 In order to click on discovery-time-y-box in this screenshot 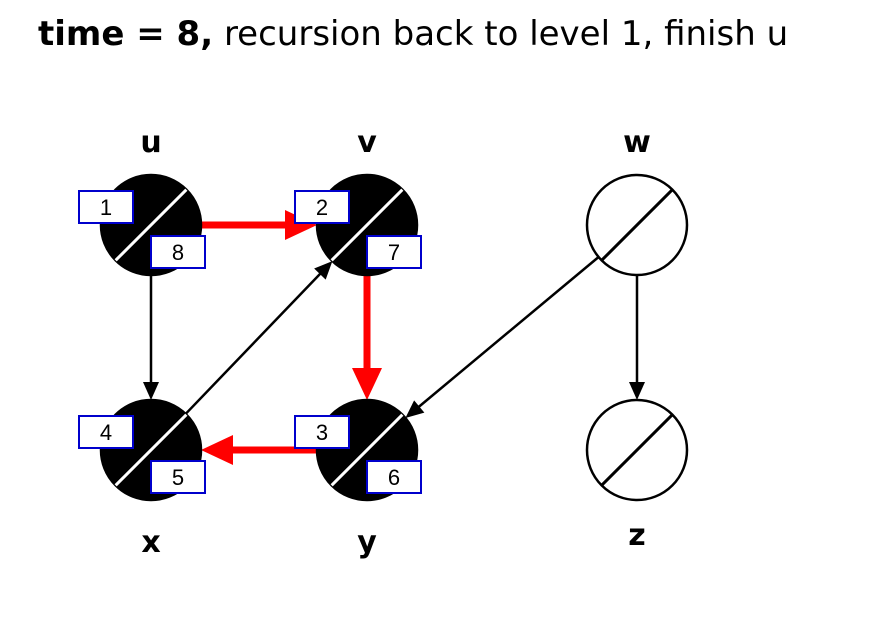, I will do `click(322, 432)`.